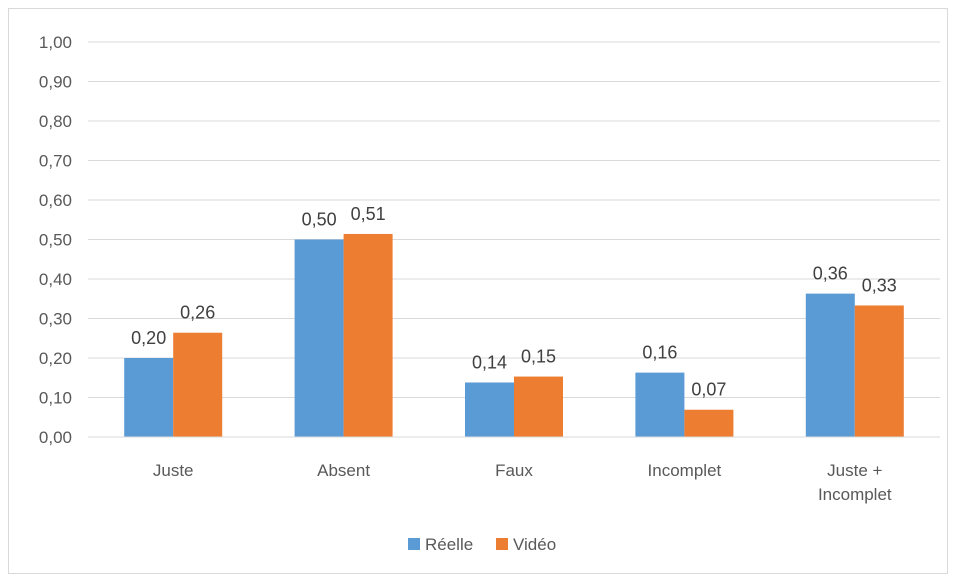 This screenshot has height=581, width=955. What do you see at coordinates (830, 274) in the screenshot?
I see `data-label: 0,36` at bounding box center [830, 274].